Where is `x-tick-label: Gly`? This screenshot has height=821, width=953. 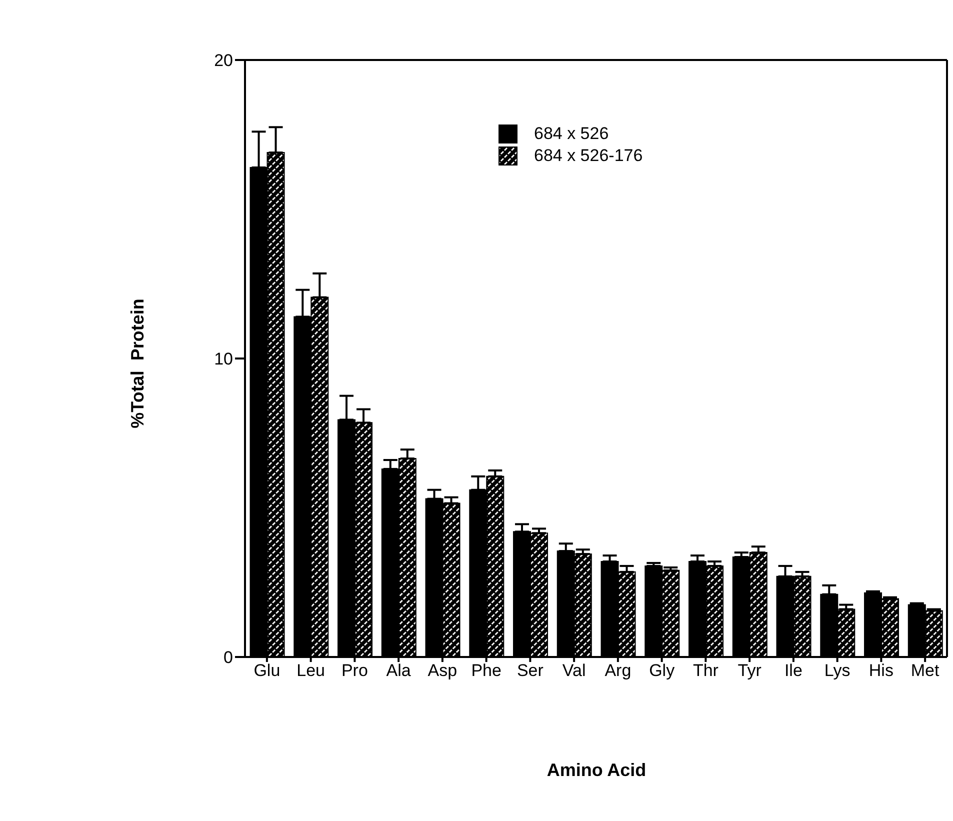 x-tick-label: Gly is located at coordinates (662, 670).